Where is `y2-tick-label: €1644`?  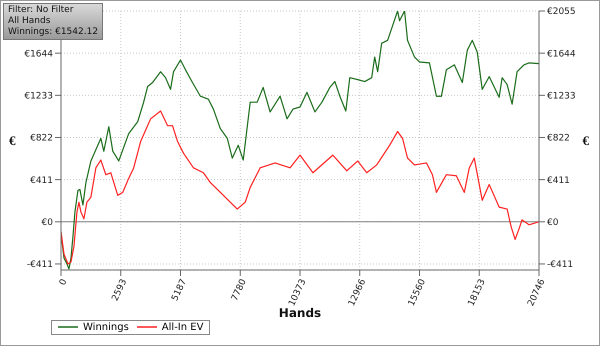 y2-tick-label: €1644 is located at coordinates (561, 54).